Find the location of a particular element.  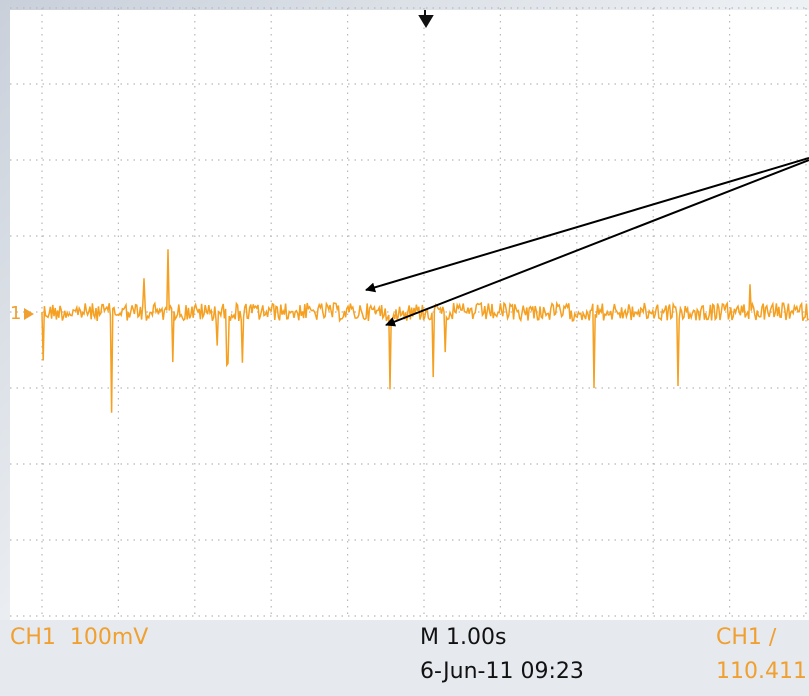

channel-marker: 1 is located at coordinates (15, 313).